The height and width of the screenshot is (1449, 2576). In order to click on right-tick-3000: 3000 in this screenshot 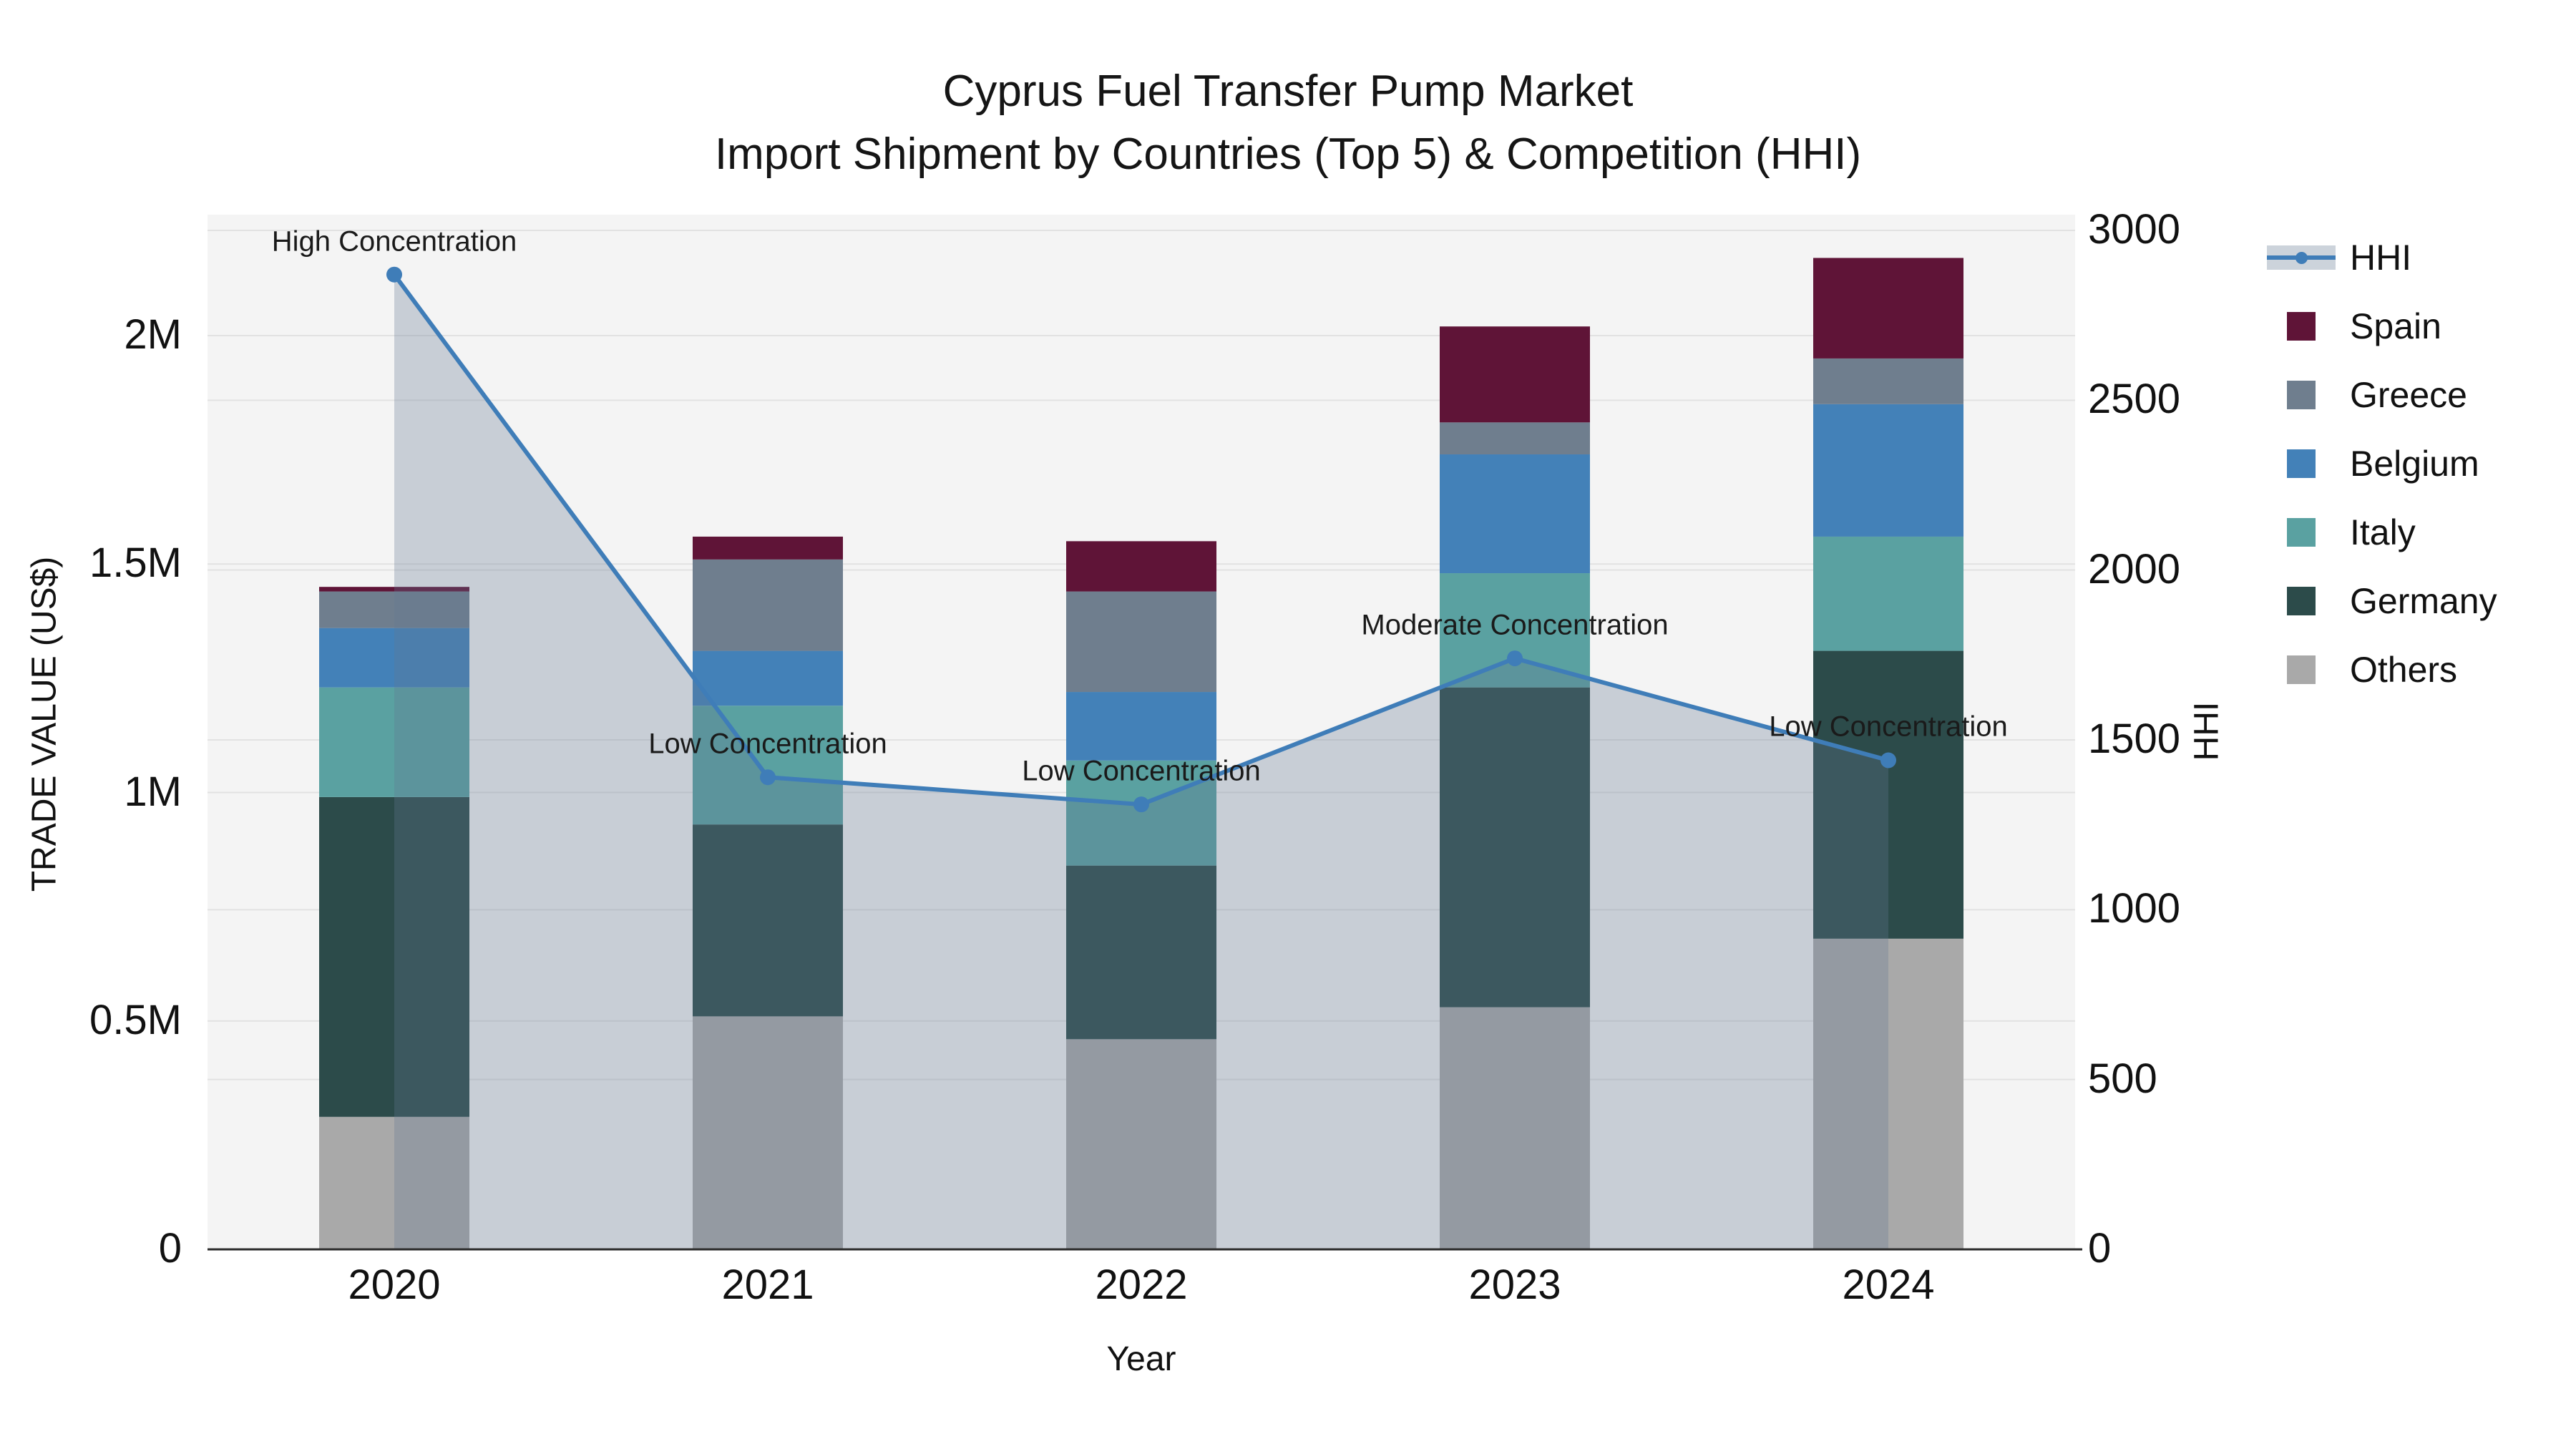, I will do `click(2134, 229)`.